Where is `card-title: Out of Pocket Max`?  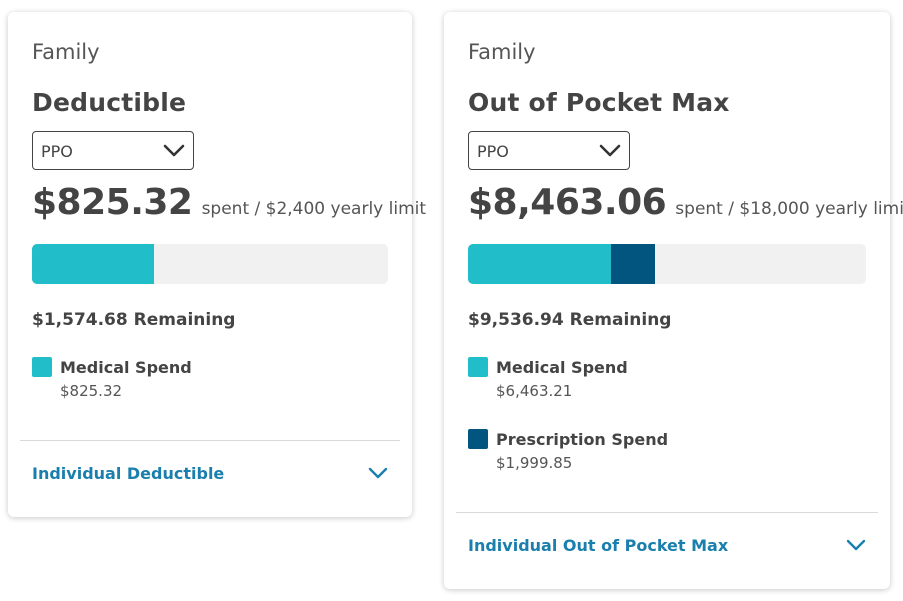
card-title: Out of Pocket Max is located at coordinates (599, 102).